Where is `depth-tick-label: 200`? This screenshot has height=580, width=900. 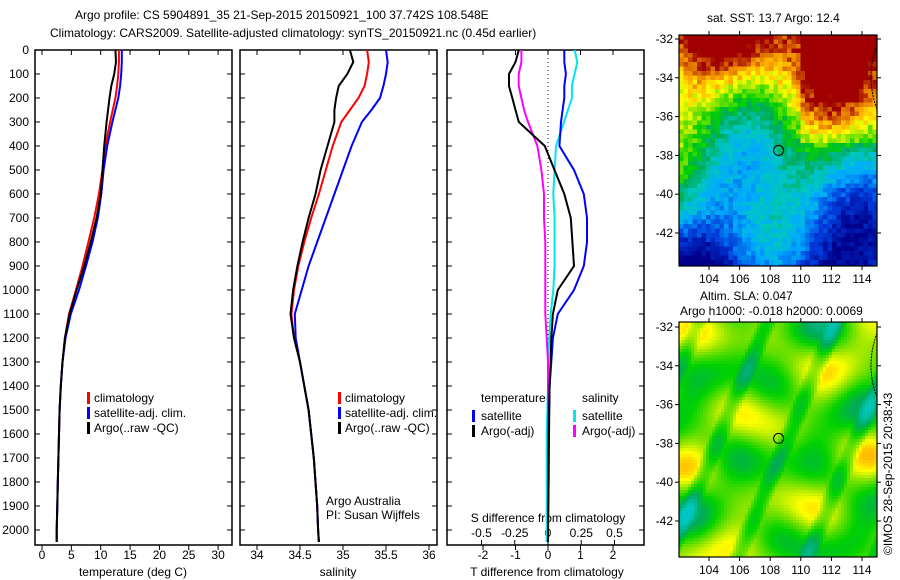
depth-tick-label: 200 is located at coordinates (19, 98).